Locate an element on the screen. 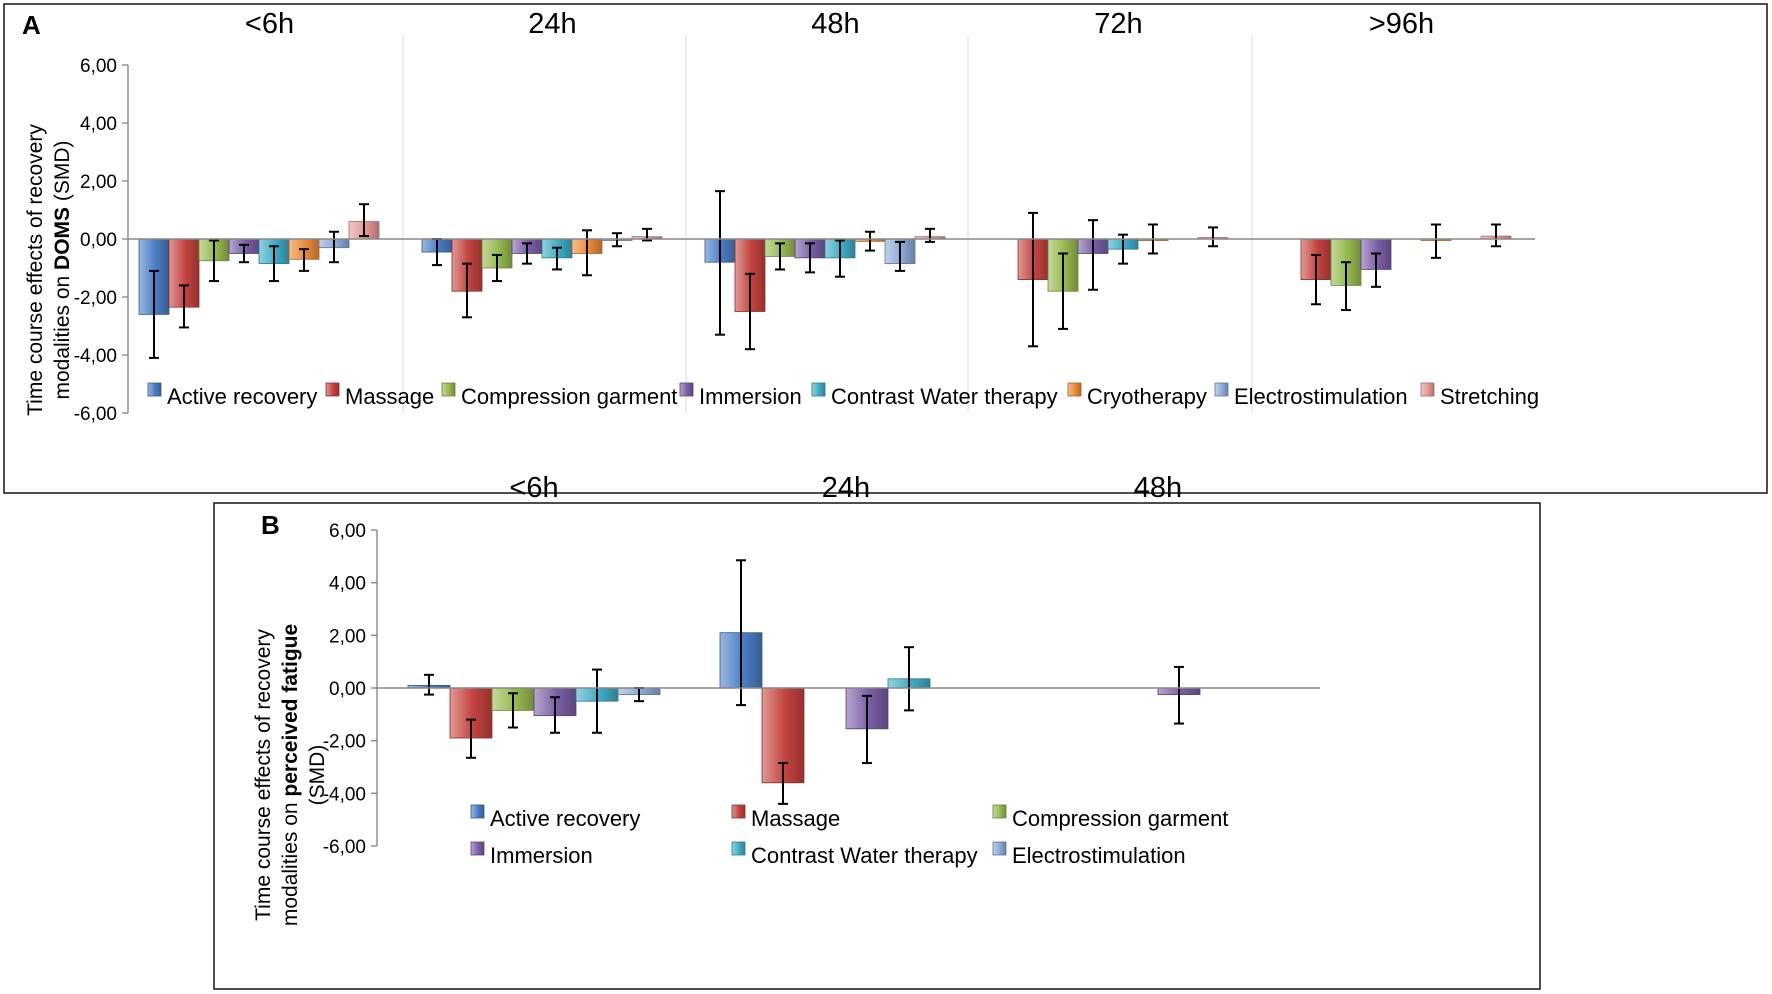 The width and height of the screenshot is (1772, 994). legend-swatch-compression-garment is located at coordinates (448, 389).